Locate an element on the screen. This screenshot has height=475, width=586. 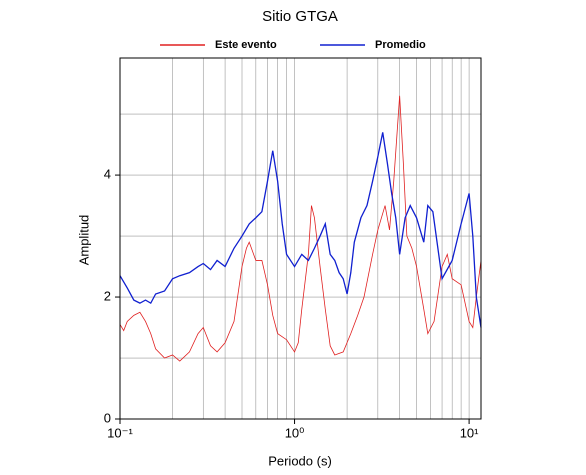
legend-label: Promedio is located at coordinates (400, 45).